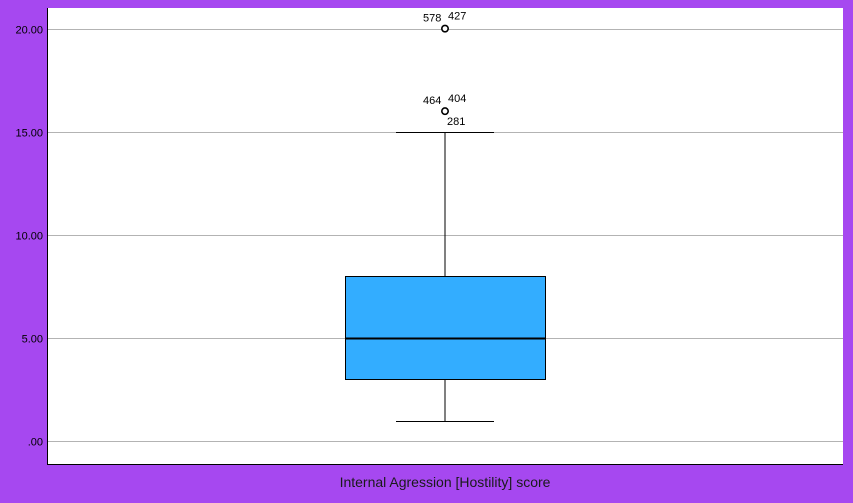 This screenshot has height=503, width=853. What do you see at coordinates (457, 99) in the screenshot?
I see `outlier-label: 404` at bounding box center [457, 99].